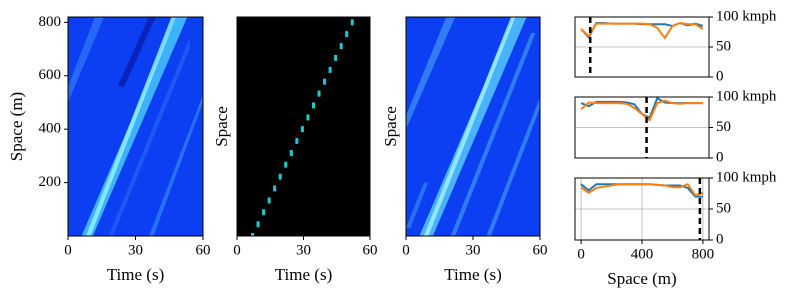 The width and height of the screenshot is (798, 304). What do you see at coordinates (50, 129) in the screenshot?
I see `y-tick-label: 400` at bounding box center [50, 129].